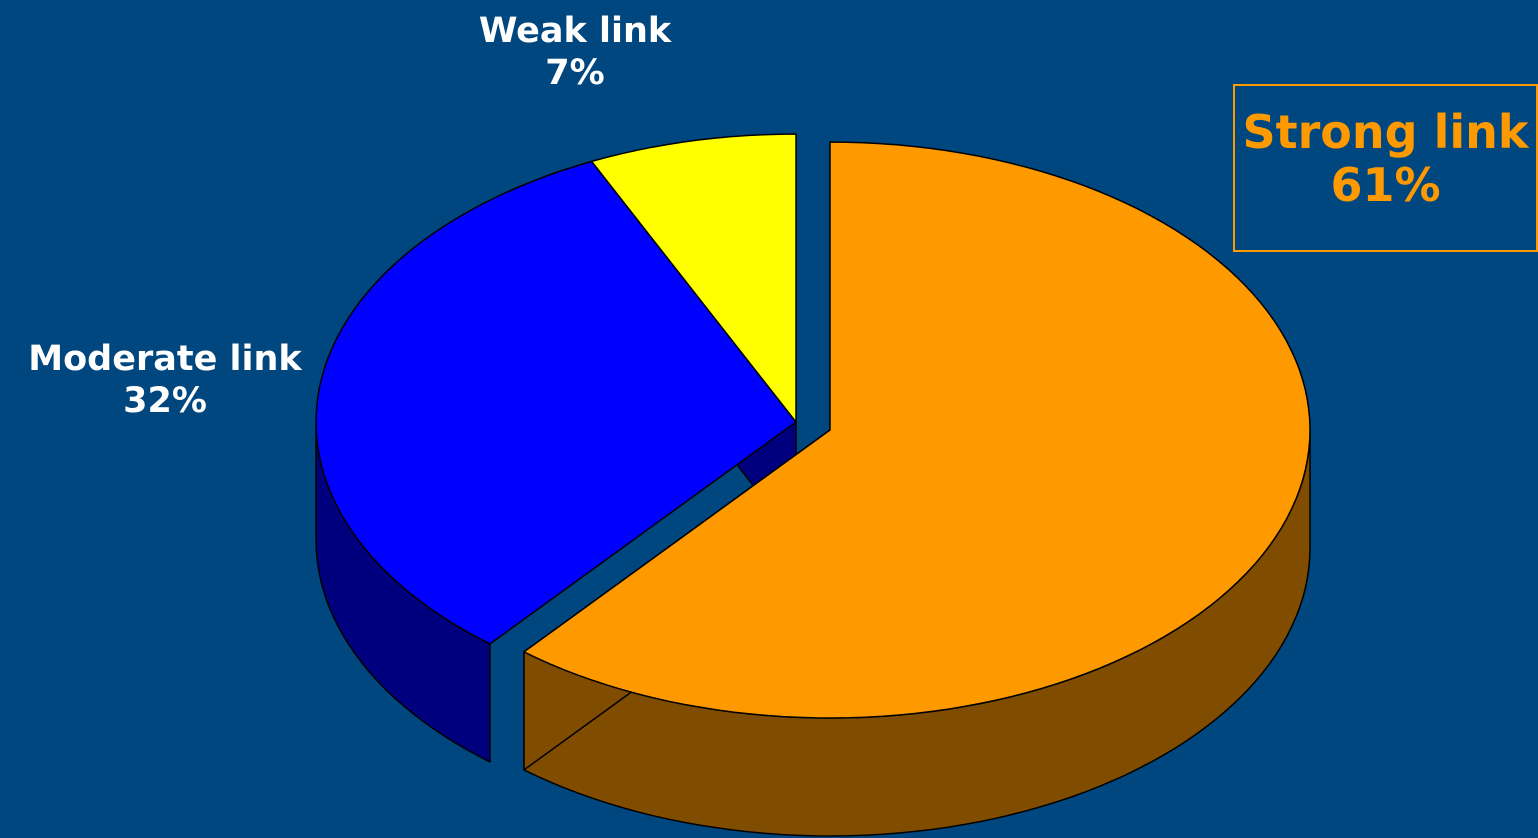 The image size is (1538, 838). I want to click on strong-link-name: Strong link, so click(1385, 132).